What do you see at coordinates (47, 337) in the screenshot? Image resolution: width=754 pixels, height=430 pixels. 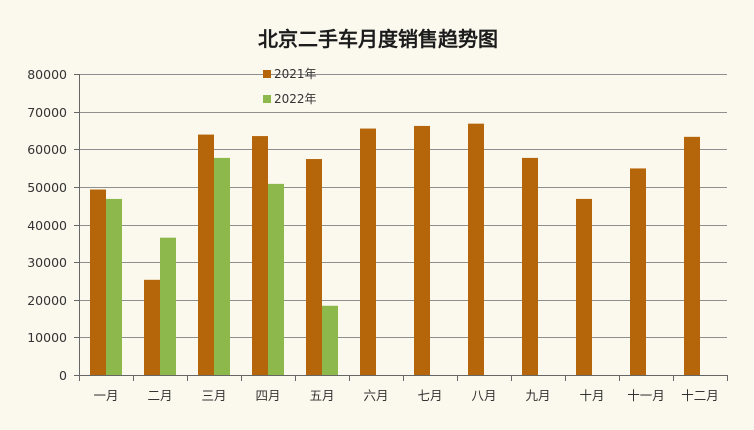 I see `y-tick-label: 10000` at bounding box center [47, 337].